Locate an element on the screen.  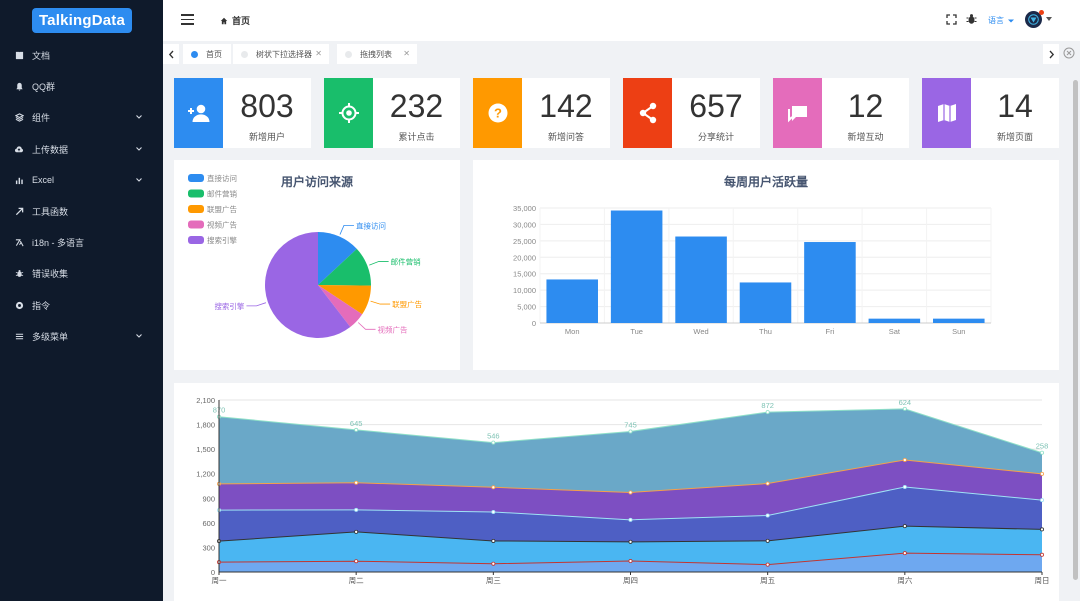
avatar is located at coordinates (1033, 19).